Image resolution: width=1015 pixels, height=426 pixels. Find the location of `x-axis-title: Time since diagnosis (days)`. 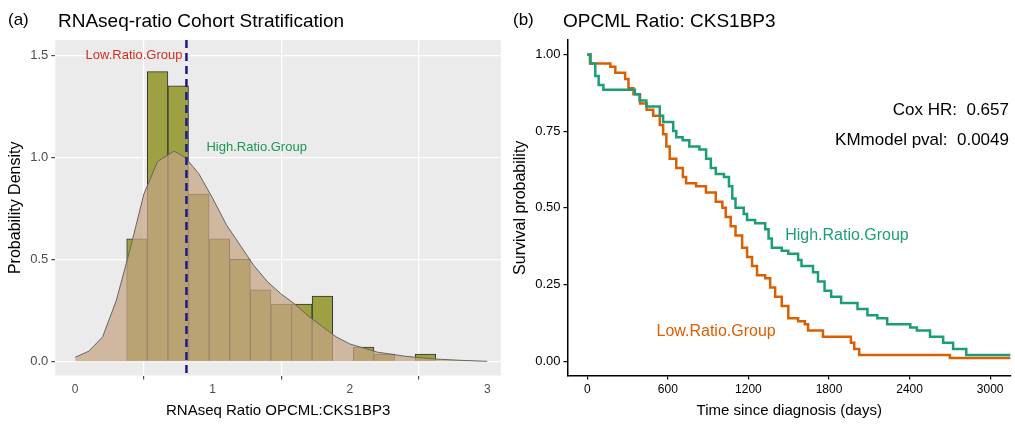

x-axis-title: Time since diagnosis (days) is located at coordinates (789, 410).